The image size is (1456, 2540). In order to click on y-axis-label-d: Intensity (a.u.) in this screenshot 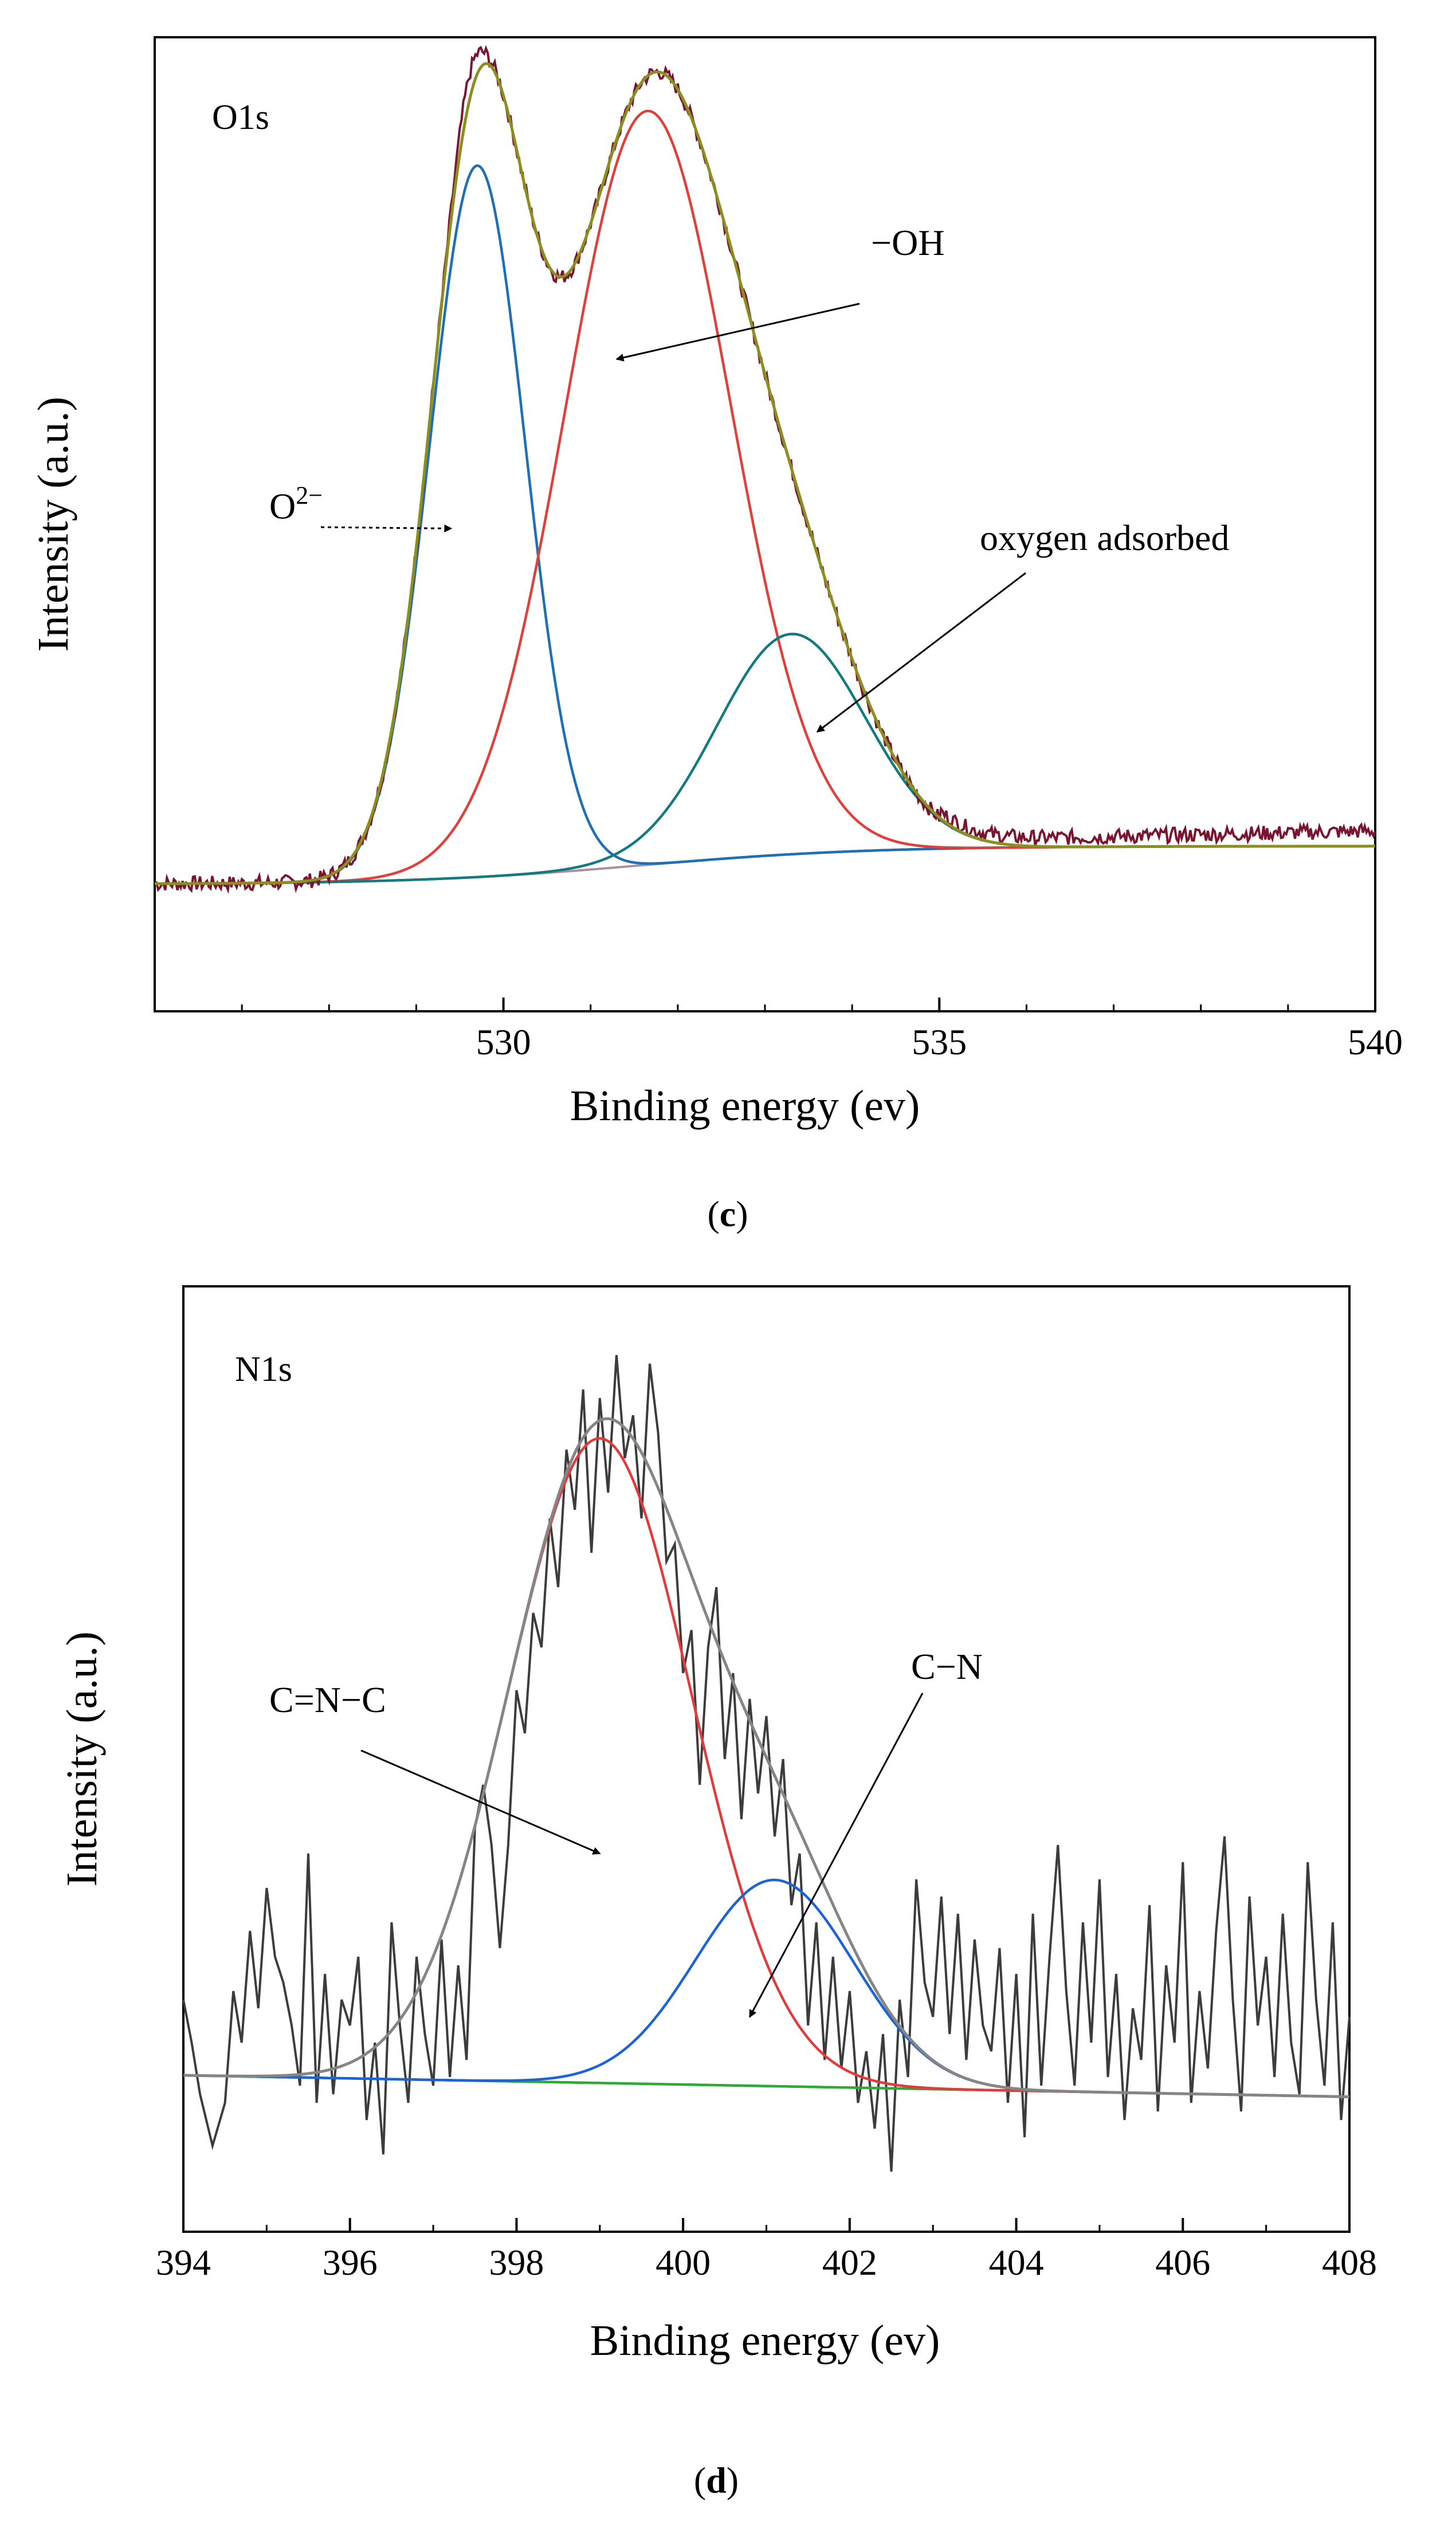, I will do `click(82, 1759)`.